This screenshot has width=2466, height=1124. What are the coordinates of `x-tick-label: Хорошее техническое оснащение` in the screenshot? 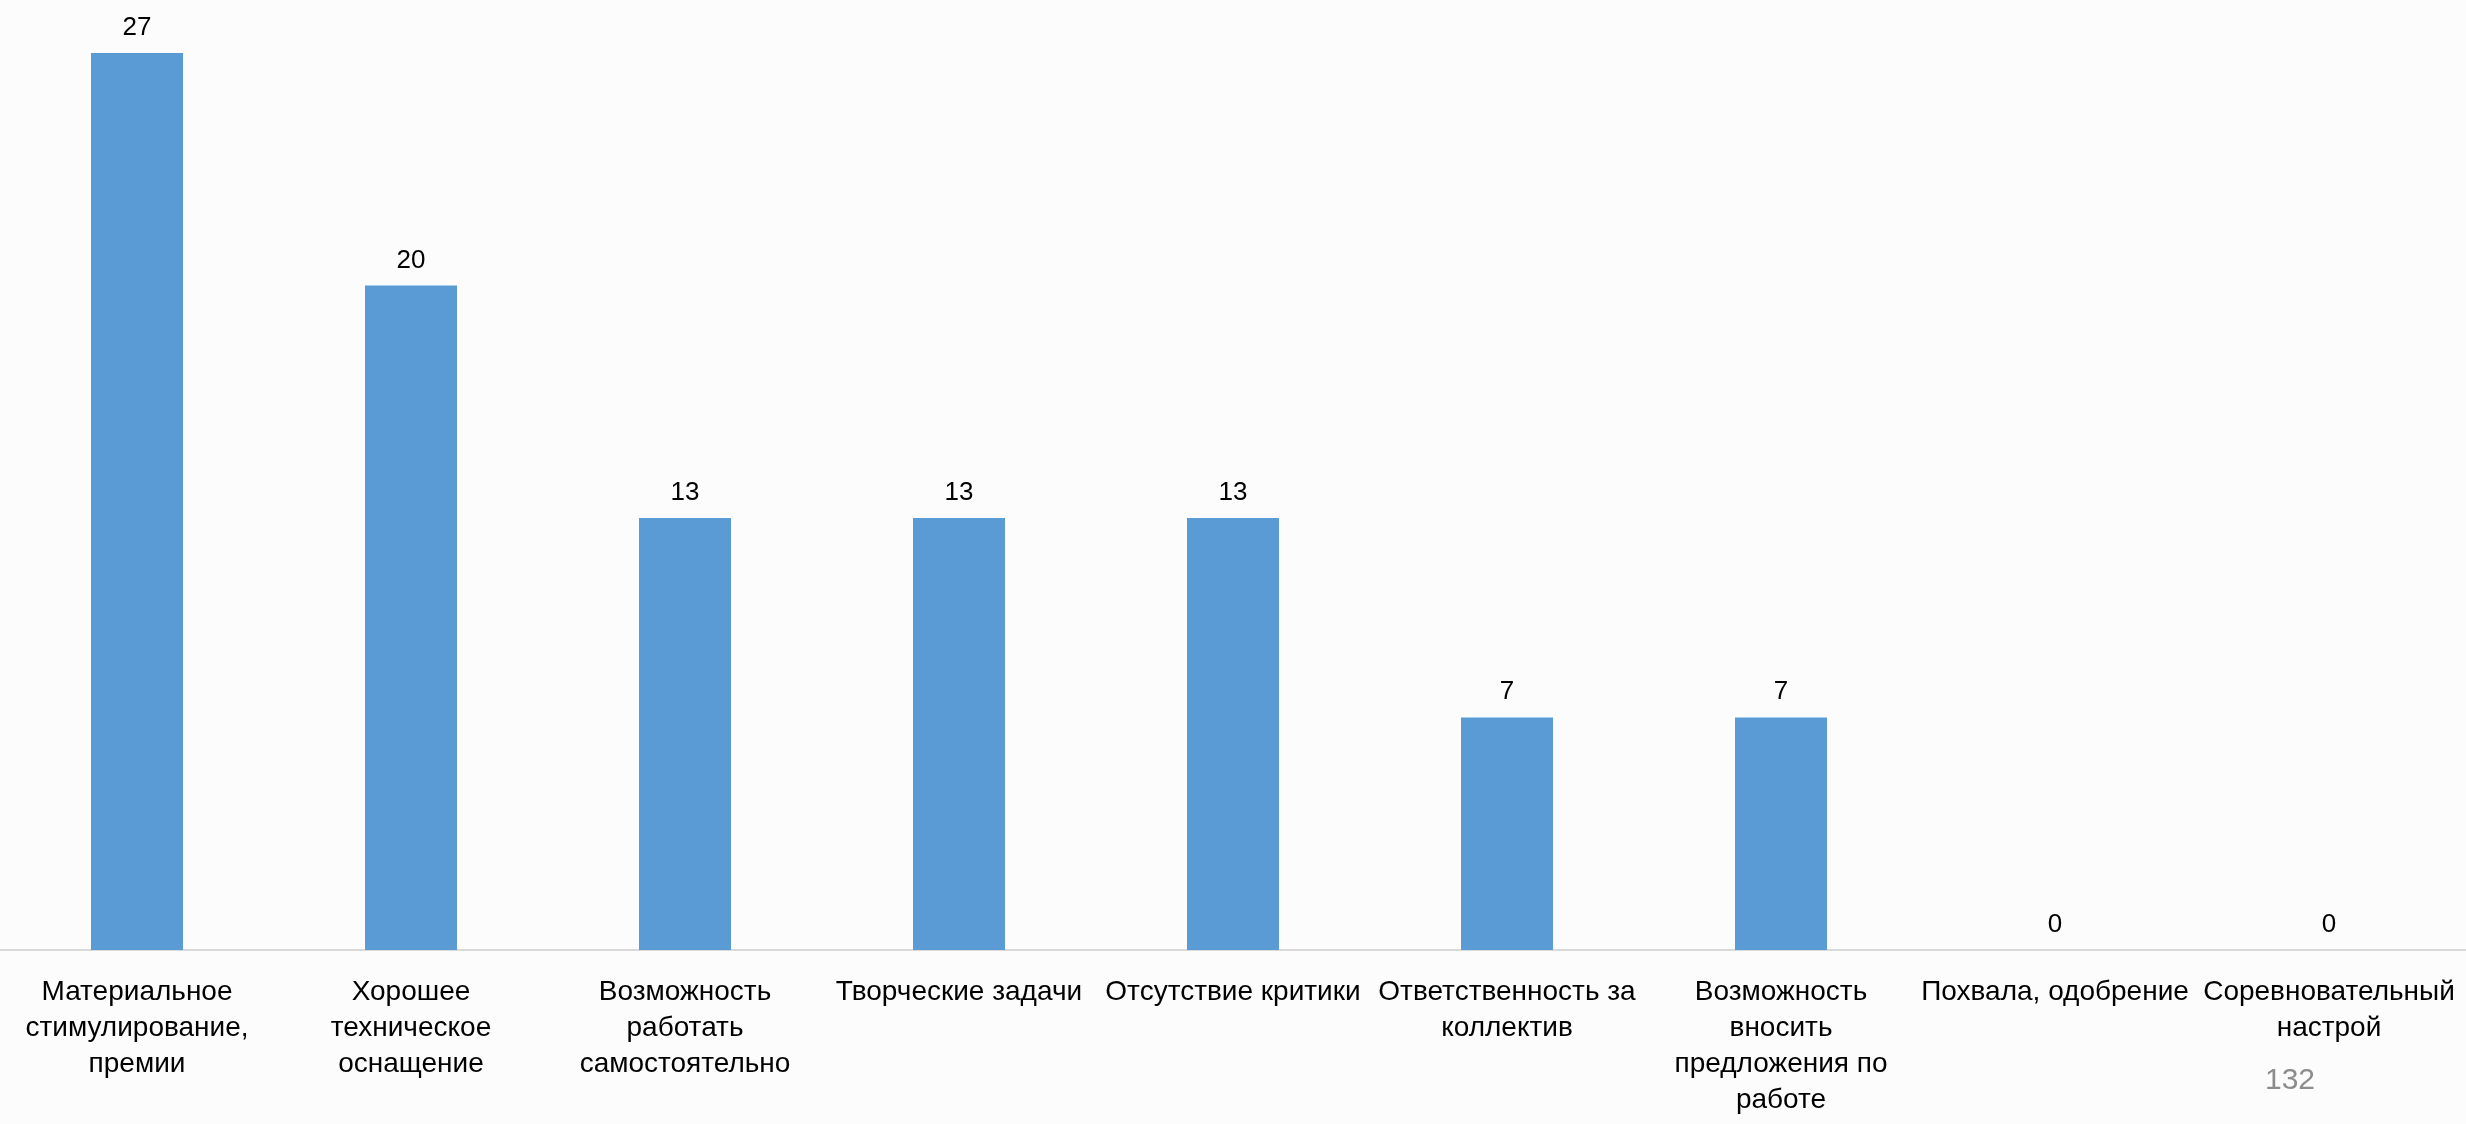 It's located at (411, 1026).